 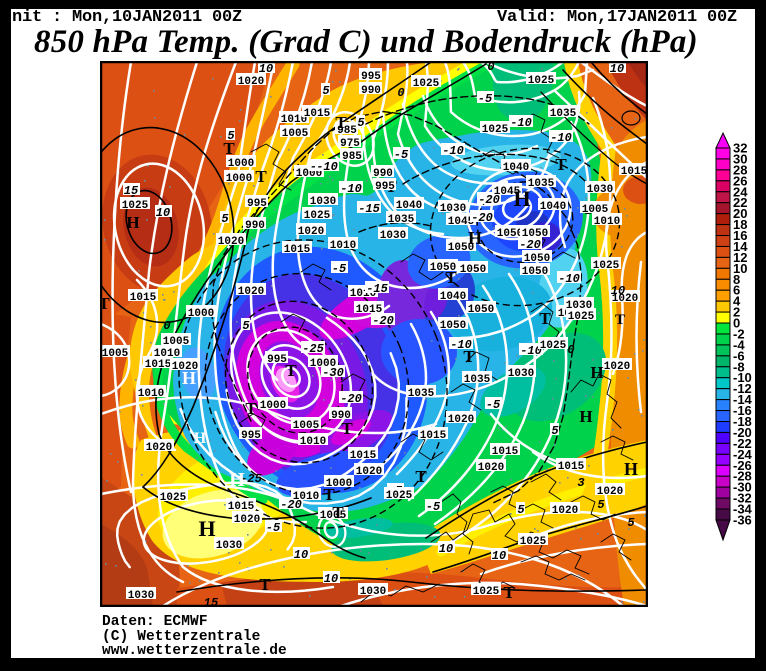 What do you see at coordinates (740, 169) in the screenshot?
I see `svg-text: 28` at bounding box center [740, 169].